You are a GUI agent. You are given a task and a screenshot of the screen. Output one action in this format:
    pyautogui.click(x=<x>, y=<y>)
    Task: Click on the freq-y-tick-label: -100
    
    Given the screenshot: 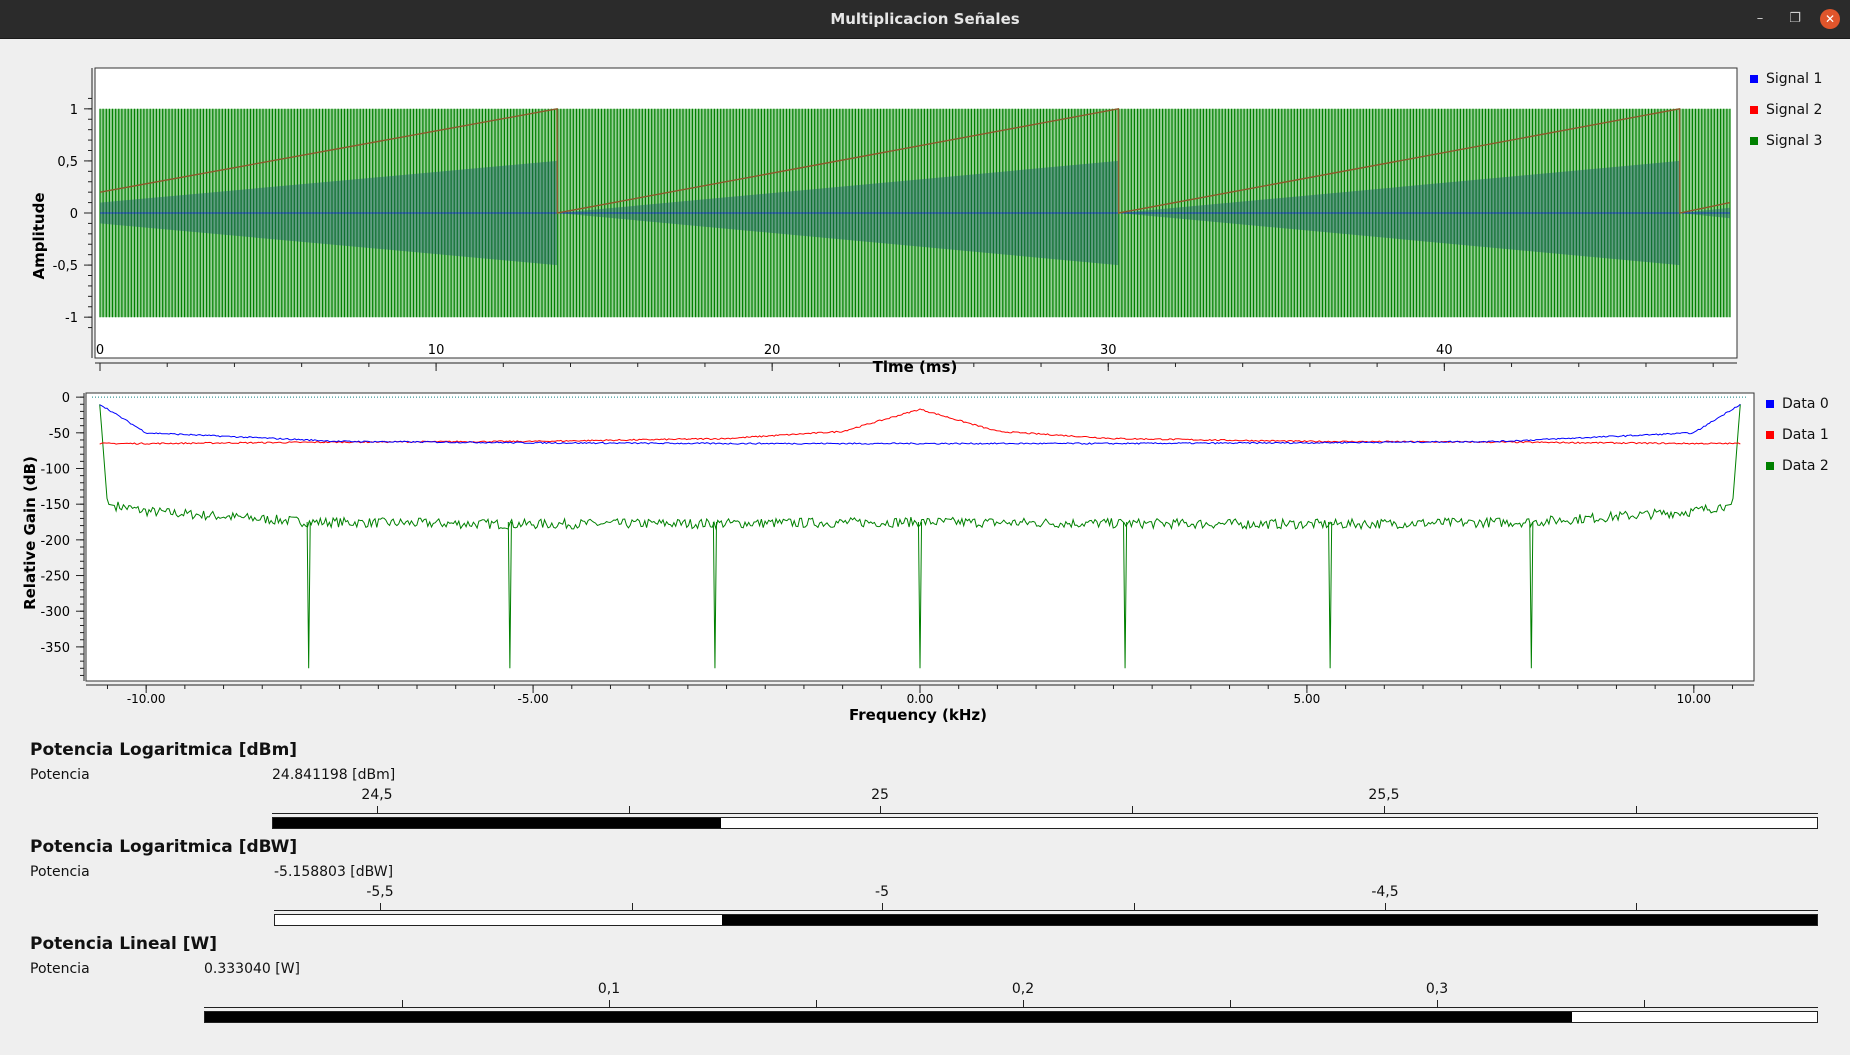 What is the action you would take?
    pyautogui.click(x=55, y=469)
    